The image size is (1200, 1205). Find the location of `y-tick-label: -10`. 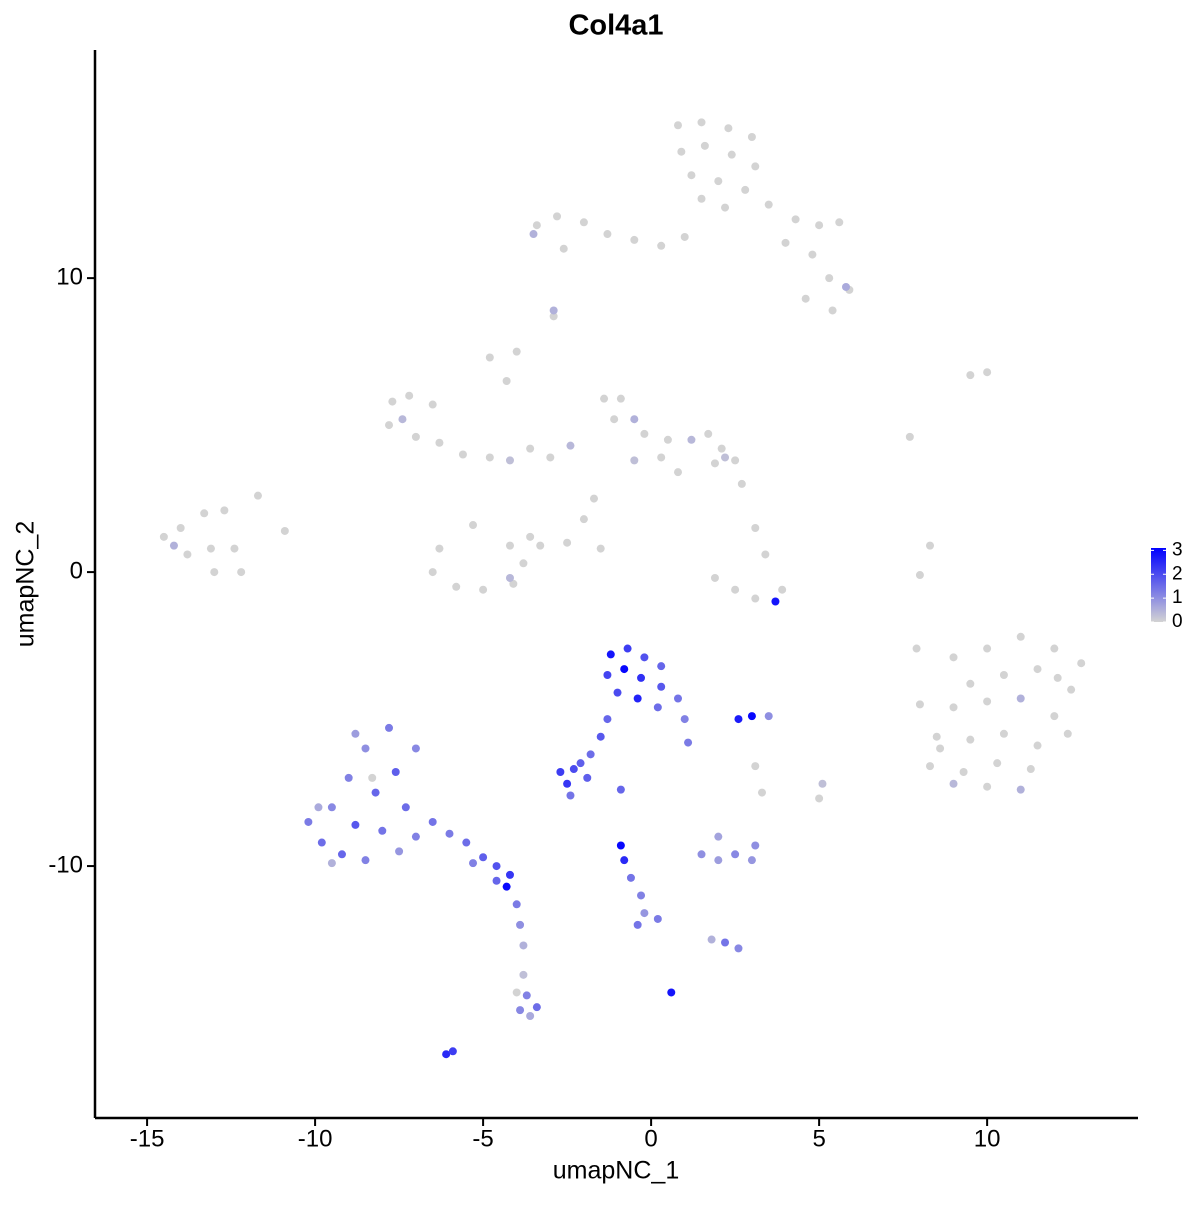

y-tick-label: -10 is located at coordinates (65, 864).